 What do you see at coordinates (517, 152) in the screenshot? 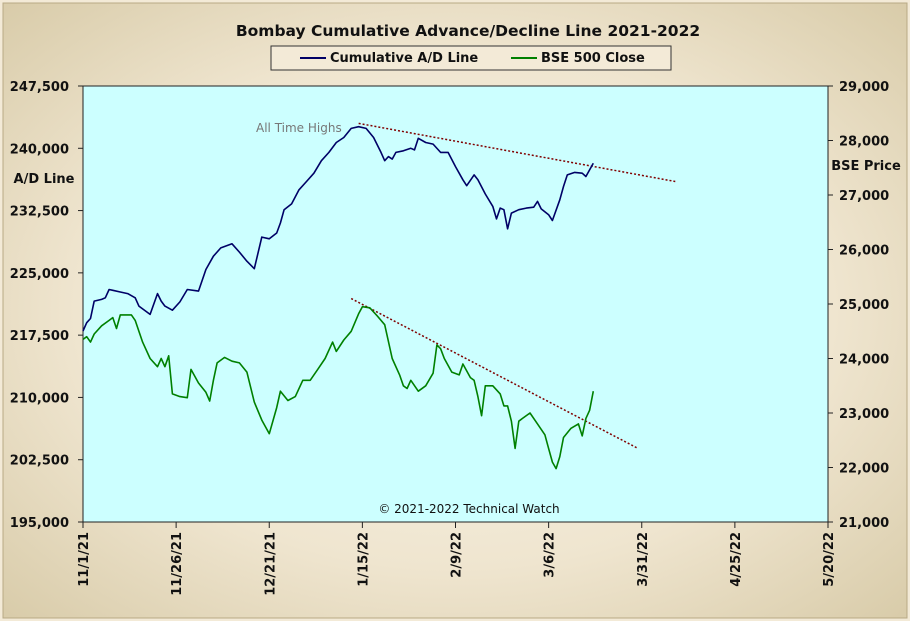
I see `ad-line-trendline` at bounding box center [517, 152].